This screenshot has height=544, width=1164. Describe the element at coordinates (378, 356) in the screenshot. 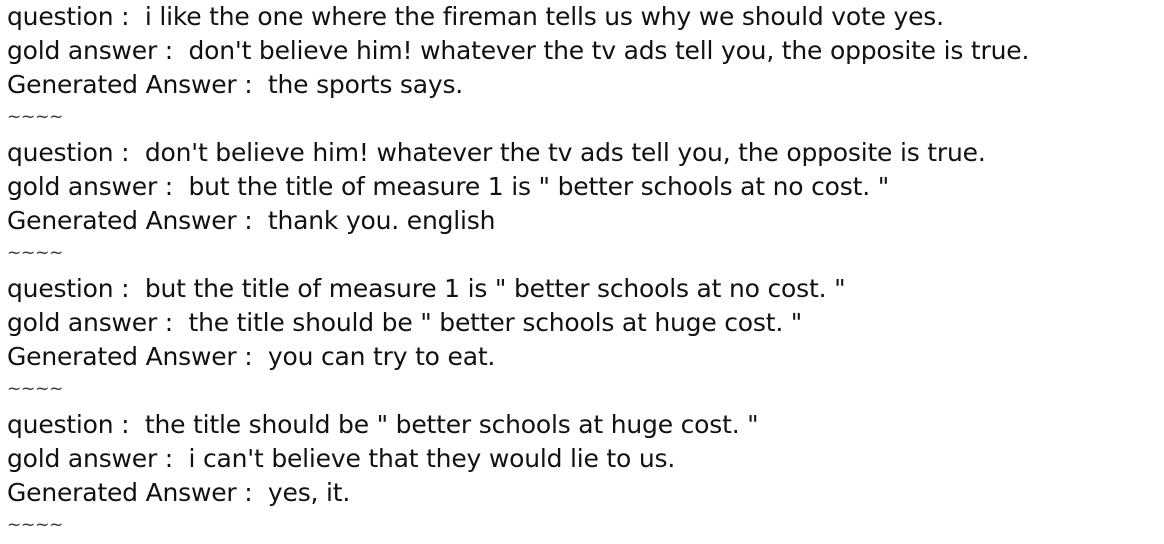

I see `generated-answer-text: you can try to eat.` at that location.